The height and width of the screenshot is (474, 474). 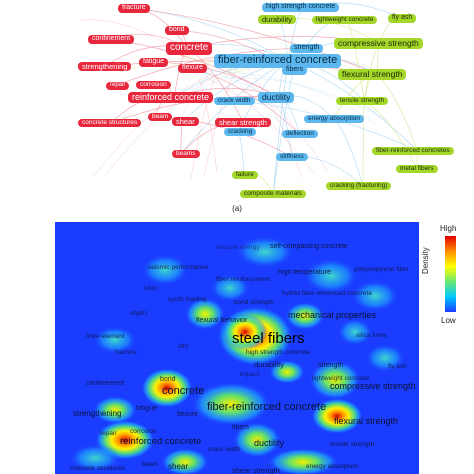 What do you see at coordinates (151, 288) in the screenshot?
I see `density-label-uhpc: uhpc` at bounding box center [151, 288].